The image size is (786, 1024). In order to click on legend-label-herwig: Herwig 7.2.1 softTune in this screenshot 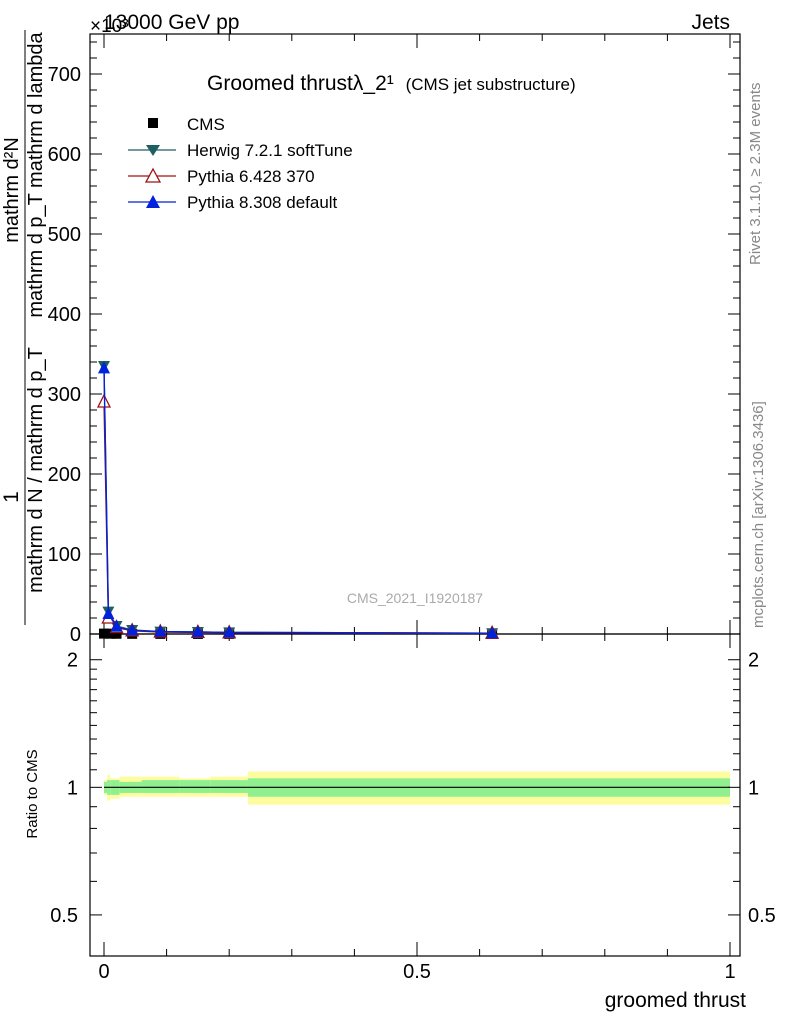, I will do `click(270, 150)`.